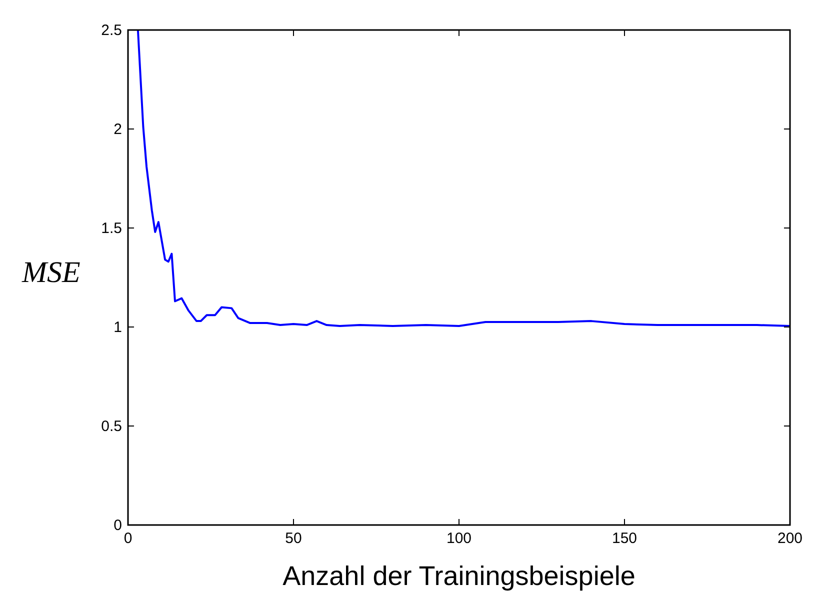 The image size is (817, 607). What do you see at coordinates (459, 538) in the screenshot?
I see `x-tick-label: 100` at bounding box center [459, 538].